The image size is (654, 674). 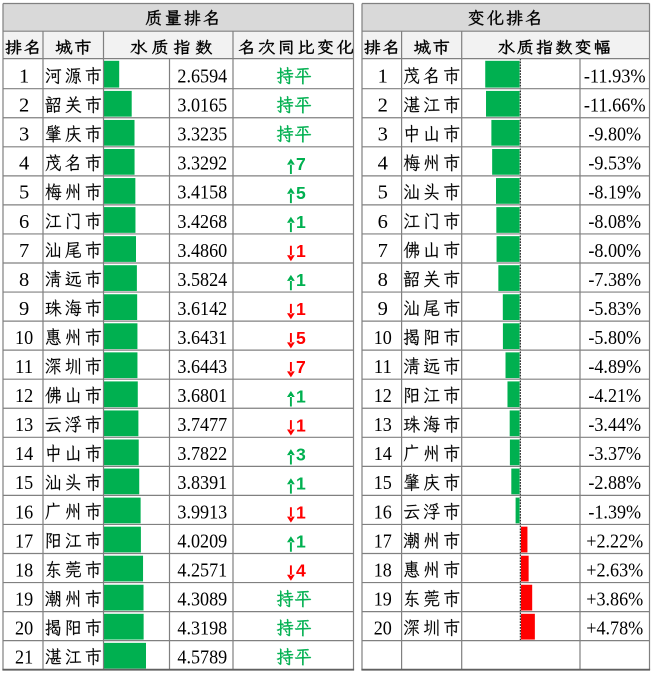 What do you see at coordinates (614, 193) in the screenshot?
I see `svg-text: -8.19%` at bounding box center [614, 193].